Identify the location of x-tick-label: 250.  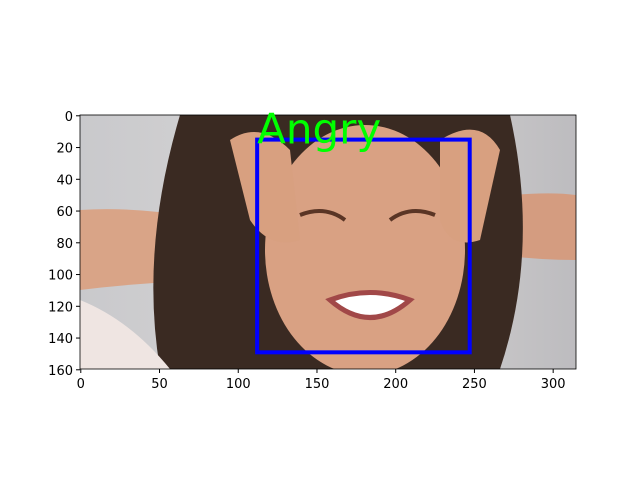
(474, 384).